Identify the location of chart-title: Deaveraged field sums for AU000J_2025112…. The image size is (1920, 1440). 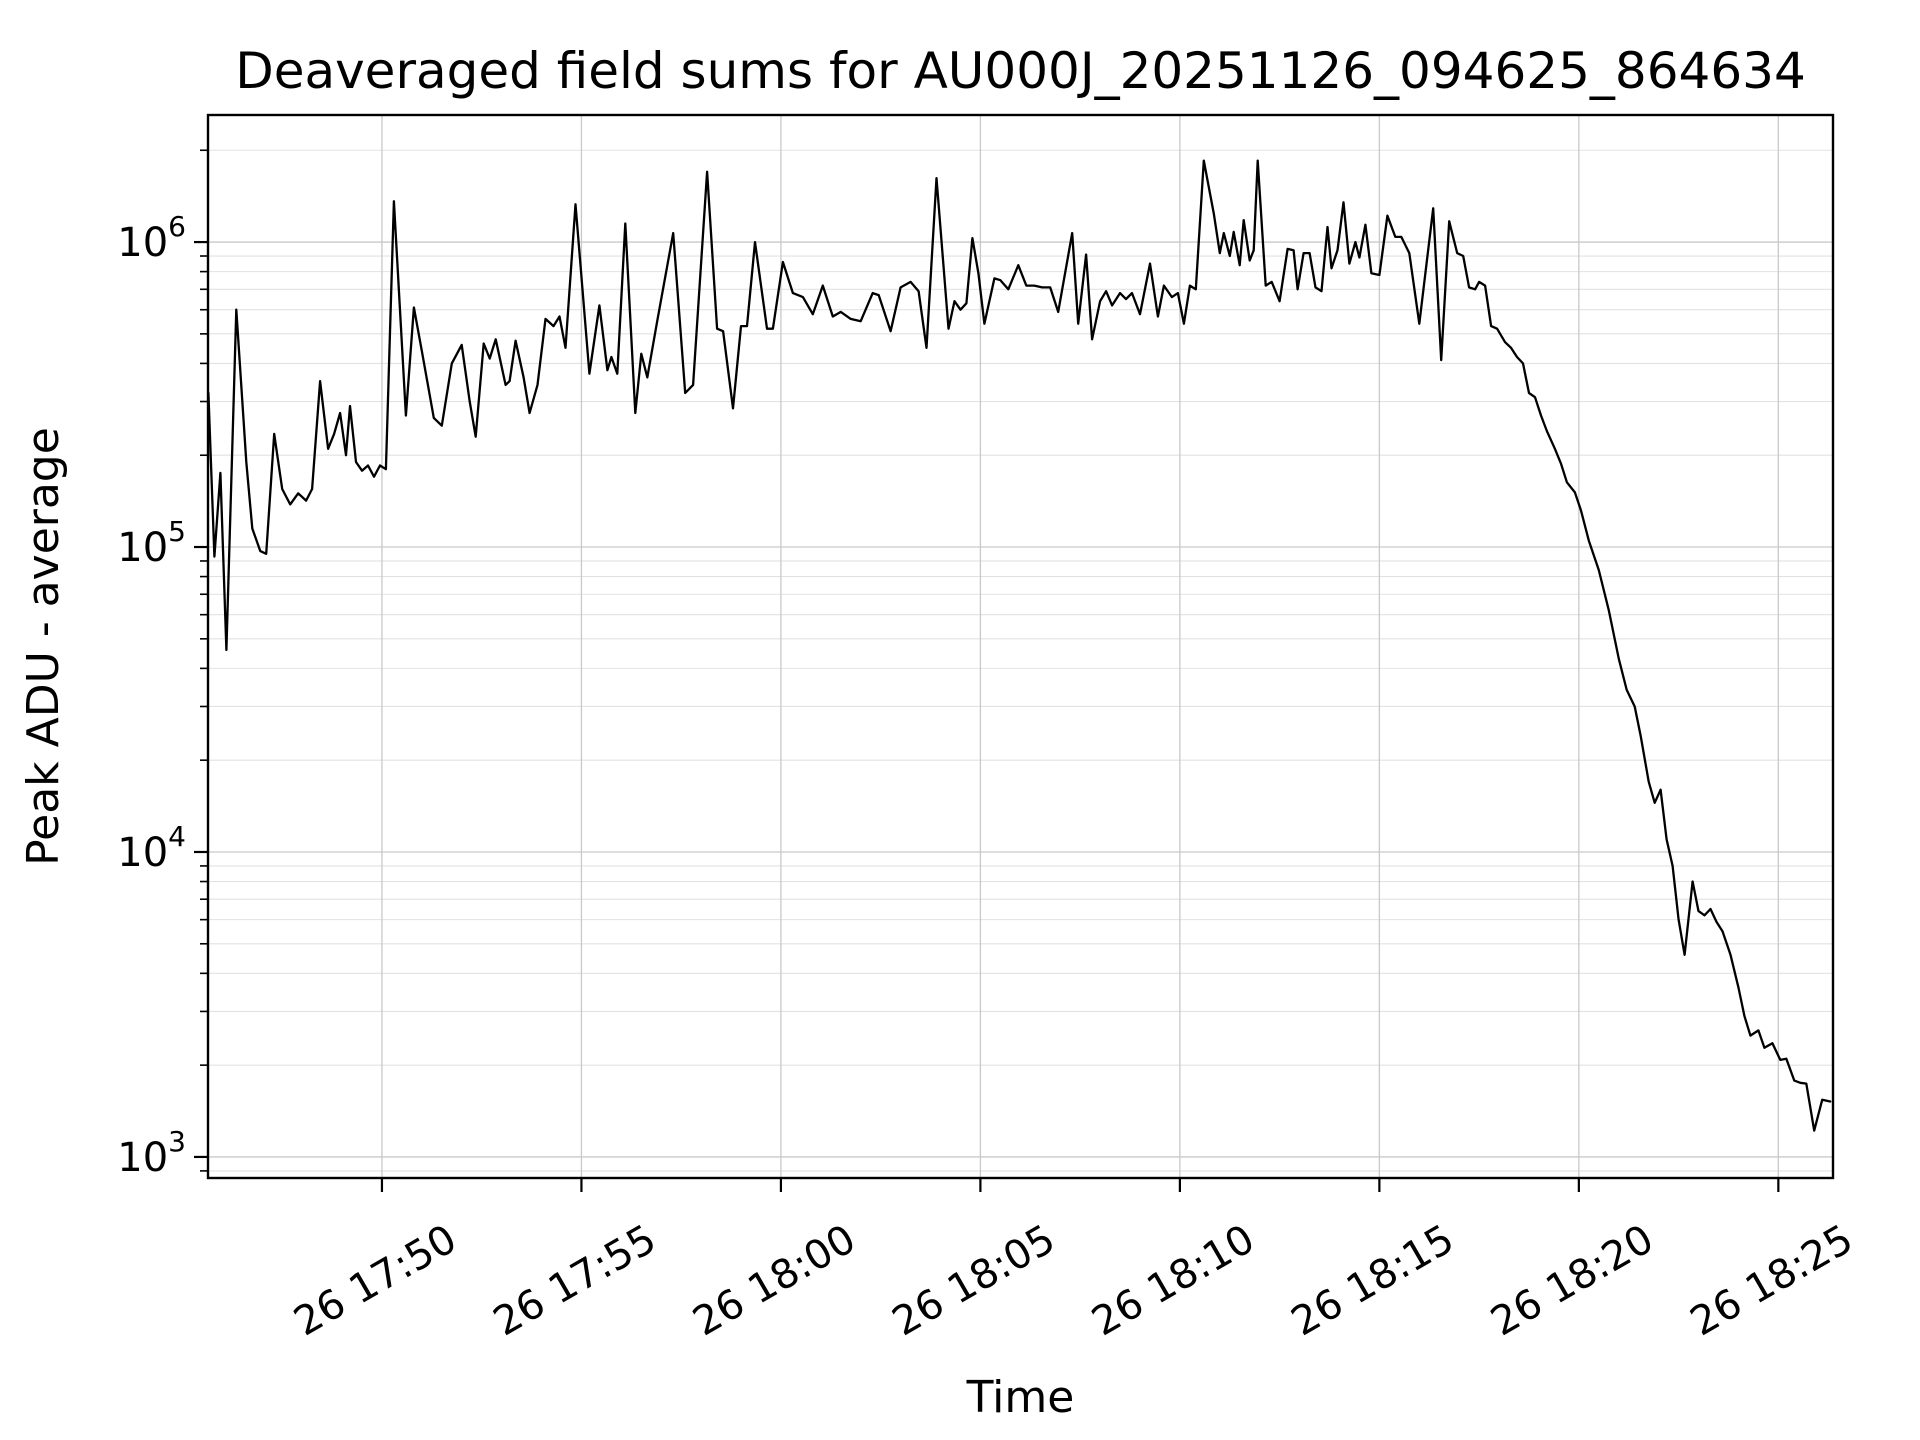
(1020, 71).